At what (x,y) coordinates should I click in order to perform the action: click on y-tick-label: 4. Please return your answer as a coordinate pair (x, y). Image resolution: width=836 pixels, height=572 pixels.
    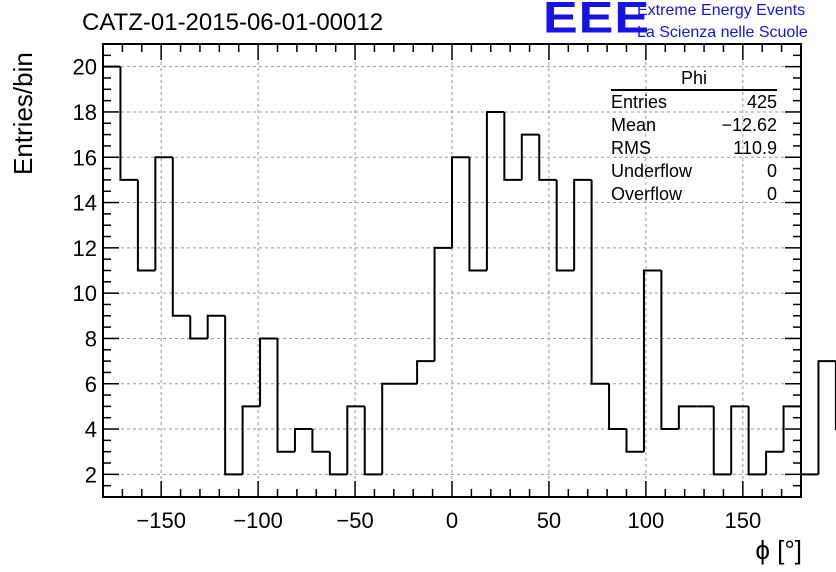
    Looking at the image, I should click on (91, 429).